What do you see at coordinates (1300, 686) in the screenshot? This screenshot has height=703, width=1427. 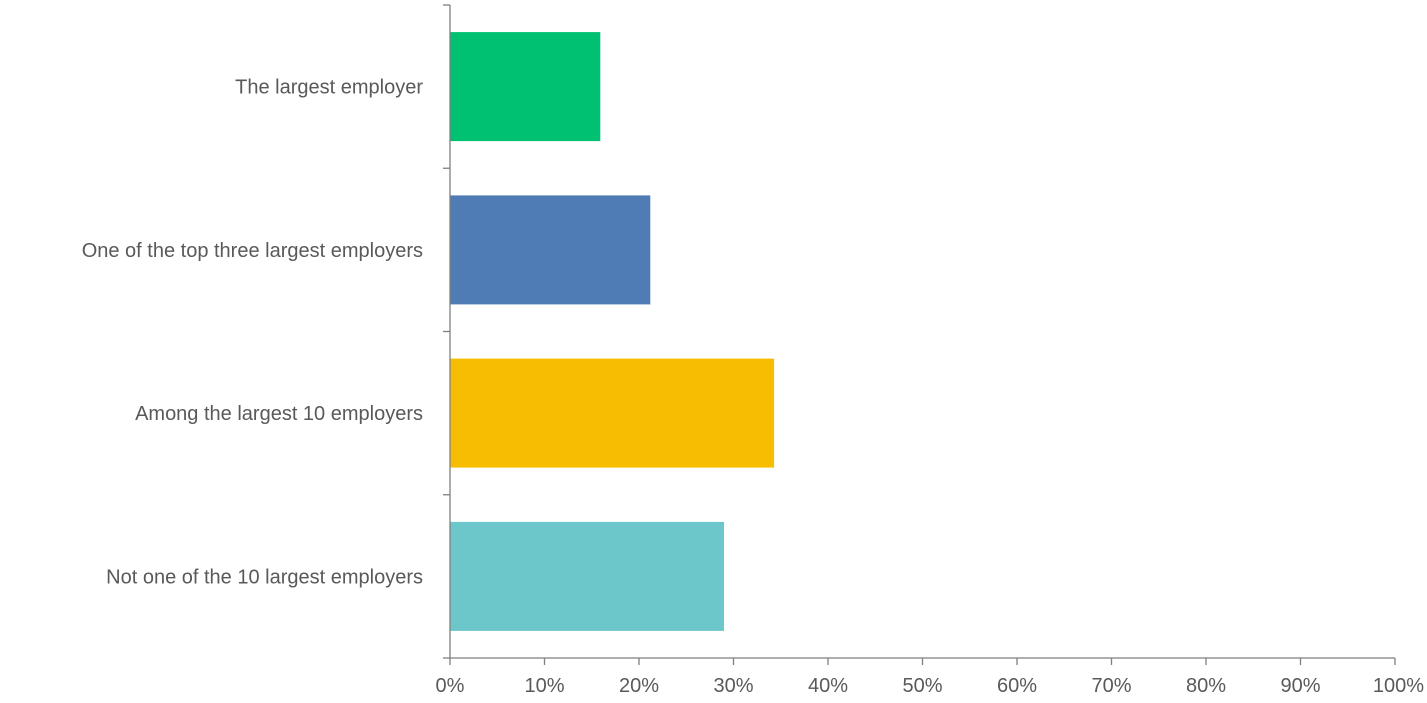 I see `x-tick-label: 90%` at bounding box center [1300, 686].